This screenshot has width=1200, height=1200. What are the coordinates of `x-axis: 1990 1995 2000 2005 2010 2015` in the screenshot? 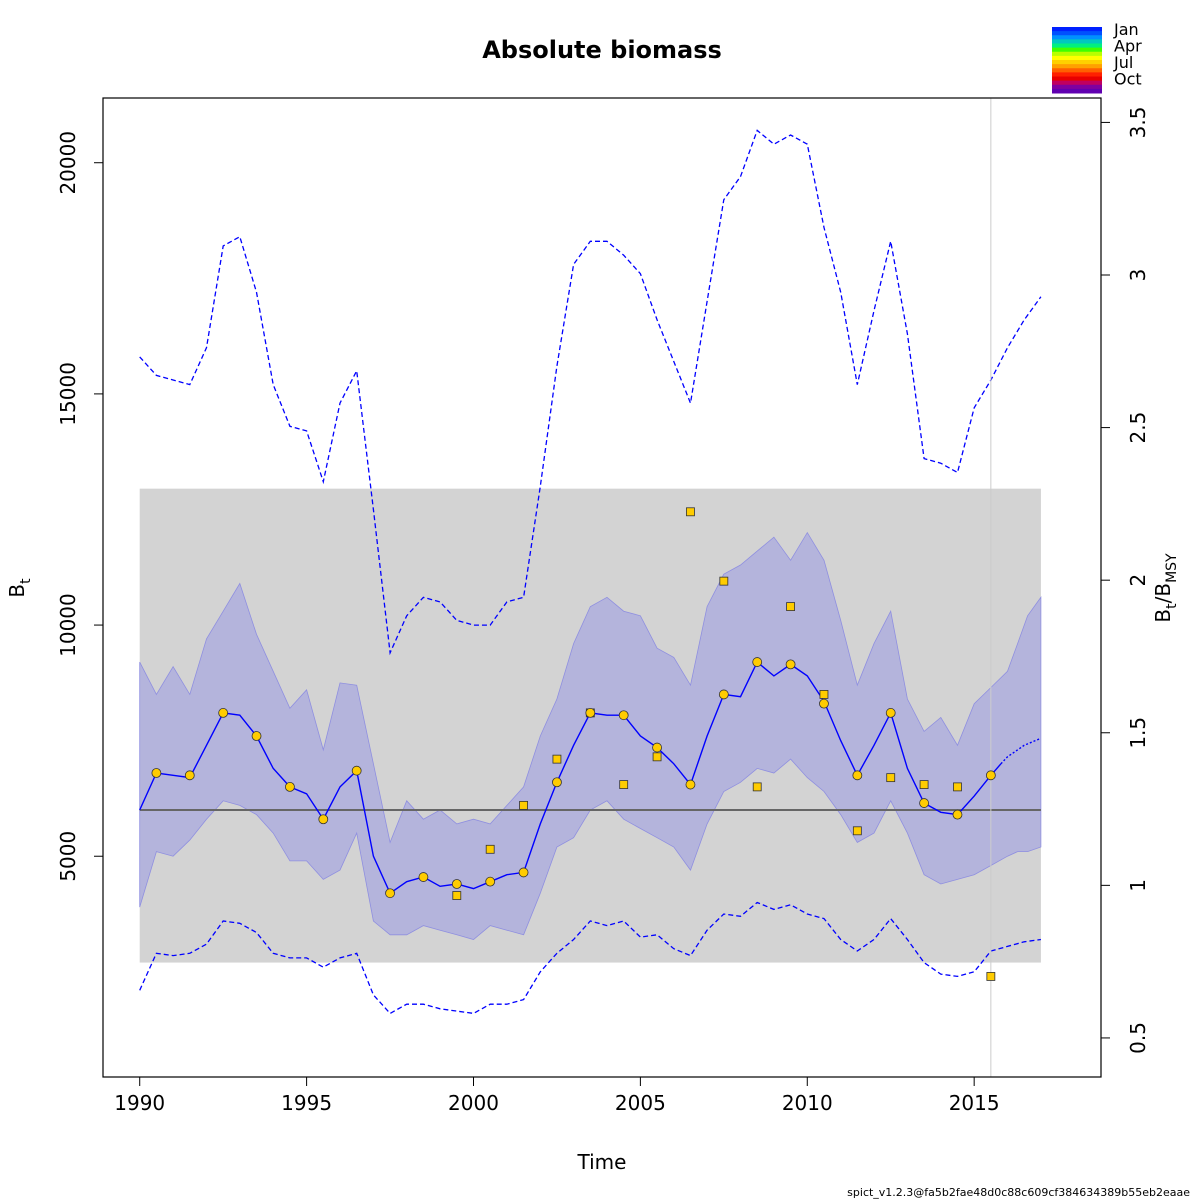 It's located at (557, 1095).